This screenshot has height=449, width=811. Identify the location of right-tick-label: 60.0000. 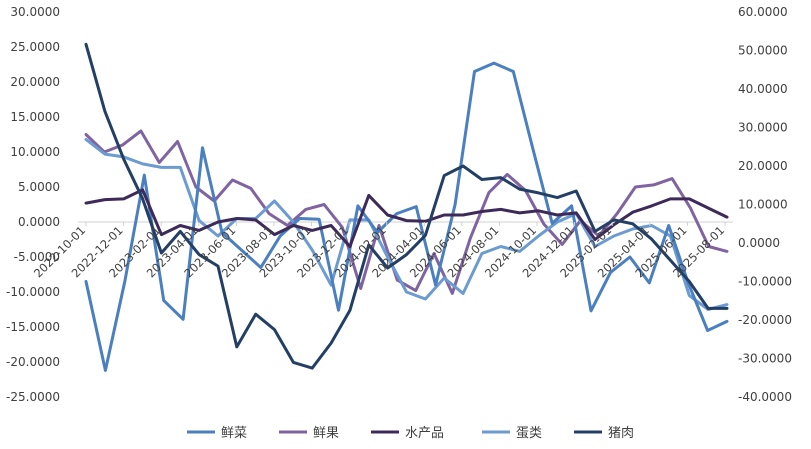
(763, 12).